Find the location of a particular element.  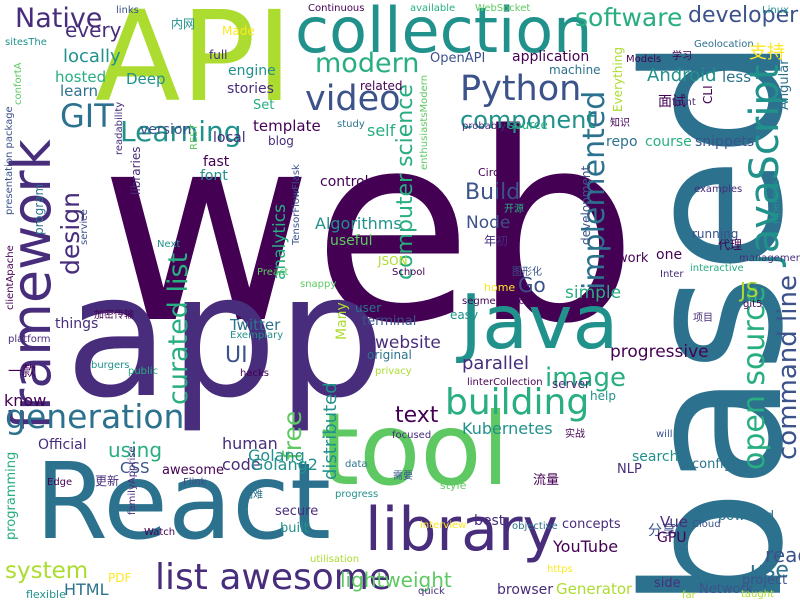

word-cjk-91: 分享 is located at coordinates (662, 531).